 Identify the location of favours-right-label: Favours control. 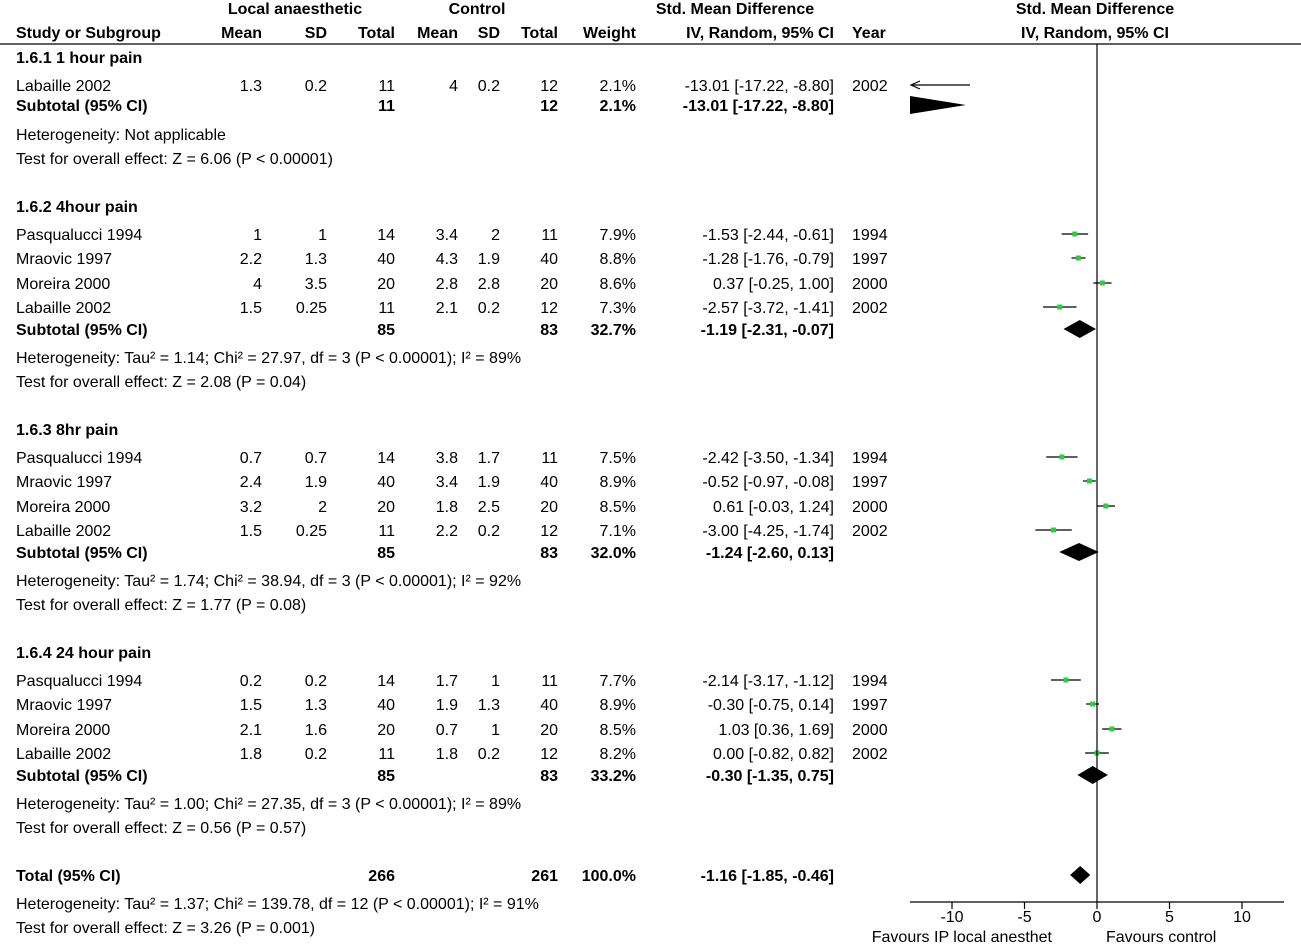
(1161, 936).